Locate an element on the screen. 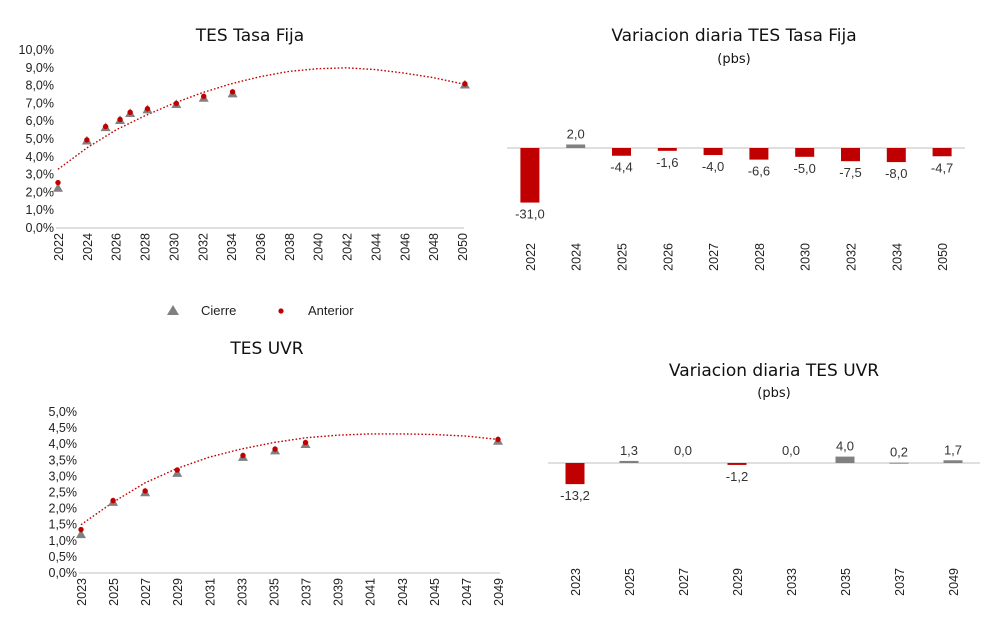 The height and width of the screenshot is (623, 995). chart-subtitle-variacion-tasa-fija: (pbs) is located at coordinates (733, 59).